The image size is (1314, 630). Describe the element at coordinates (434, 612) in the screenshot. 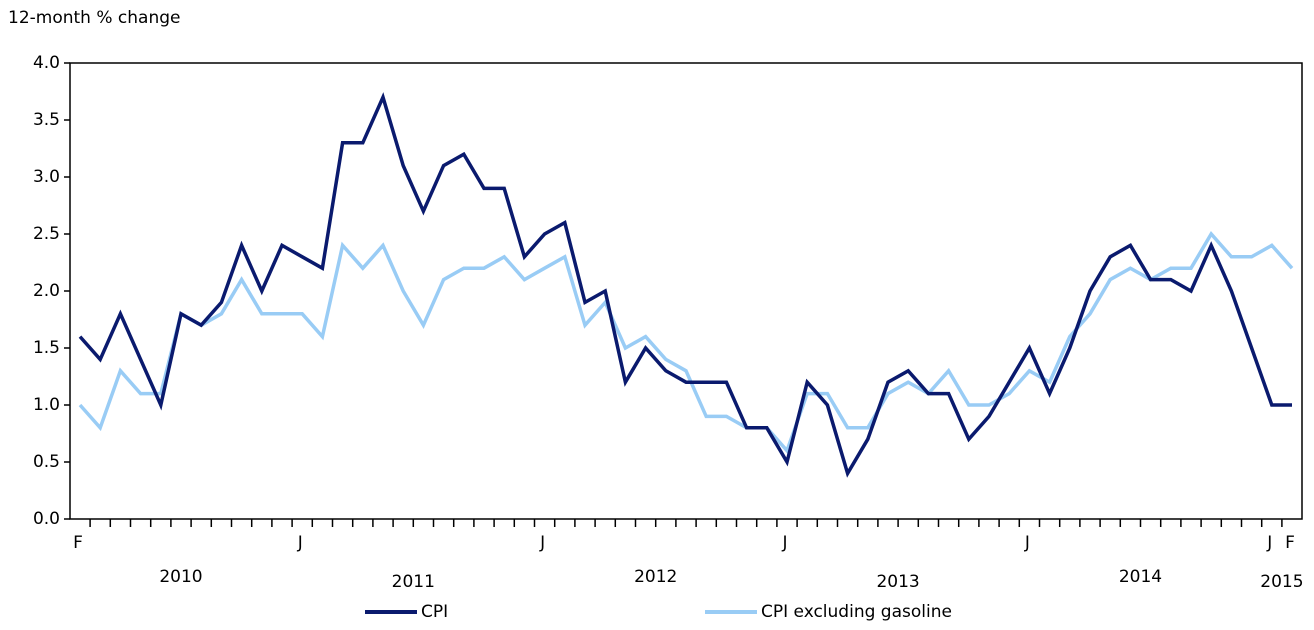

I see `legend-label: CPI` at that location.